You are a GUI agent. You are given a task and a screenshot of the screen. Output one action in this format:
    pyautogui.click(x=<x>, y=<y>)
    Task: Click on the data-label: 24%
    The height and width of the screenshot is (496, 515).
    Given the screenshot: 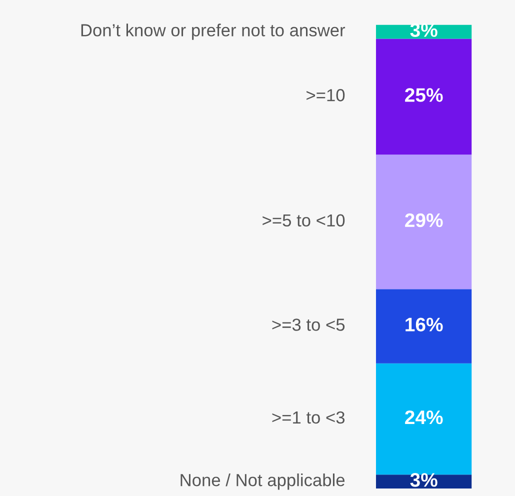 What is the action you would take?
    pyautogui.click(x=424, y=417)
    